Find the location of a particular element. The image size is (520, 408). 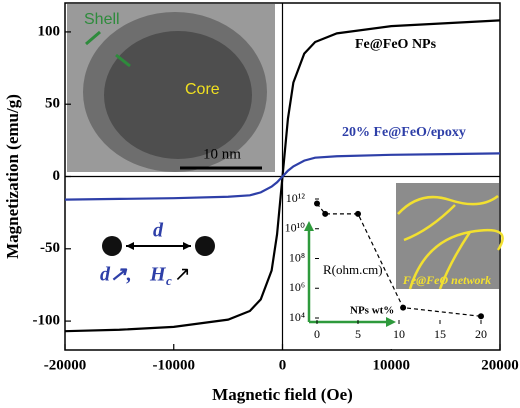

y-tick-label: -100 is located at coordinates (47, 321).